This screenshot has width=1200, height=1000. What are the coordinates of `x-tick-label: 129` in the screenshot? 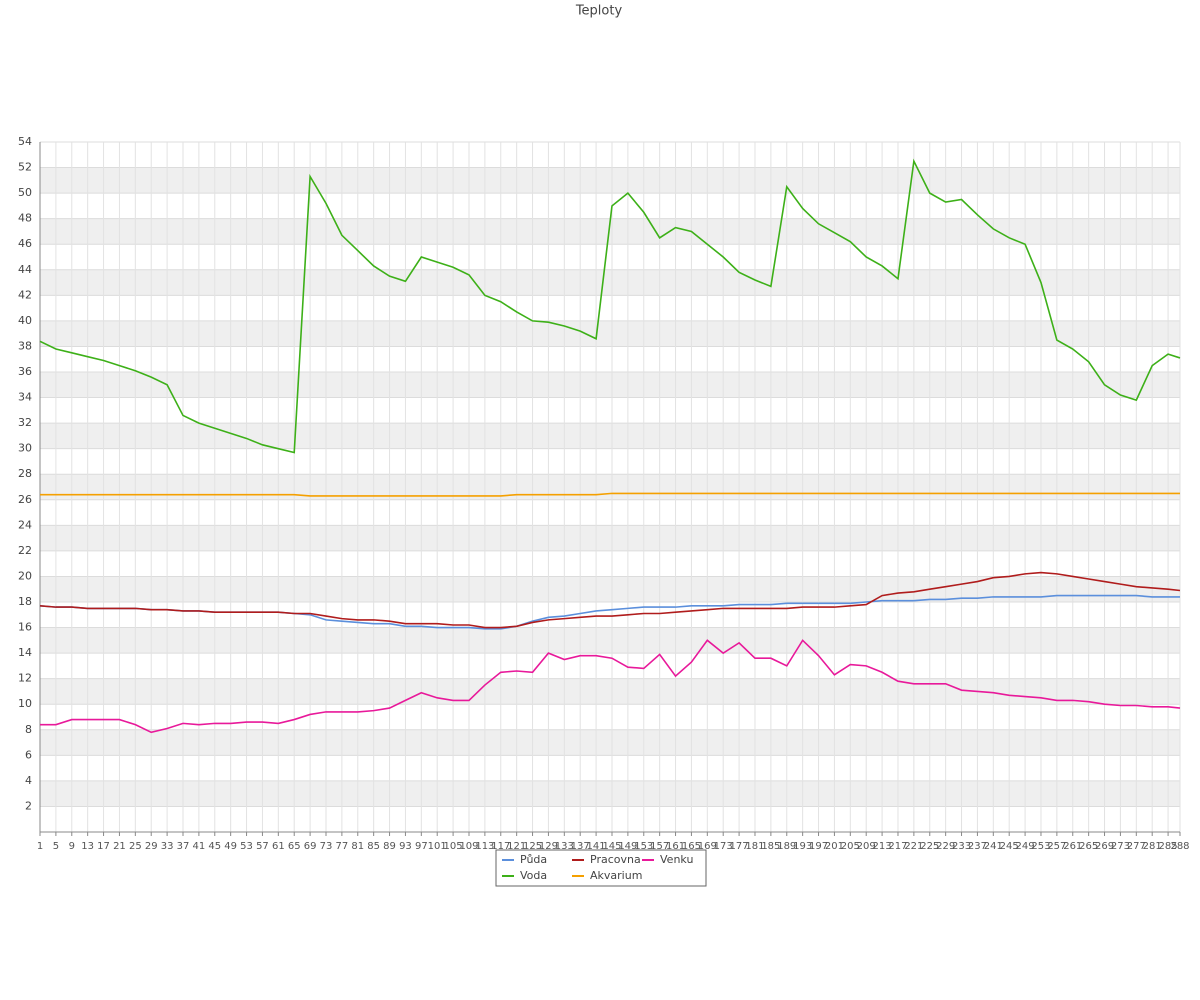 It's located at (548, 846).